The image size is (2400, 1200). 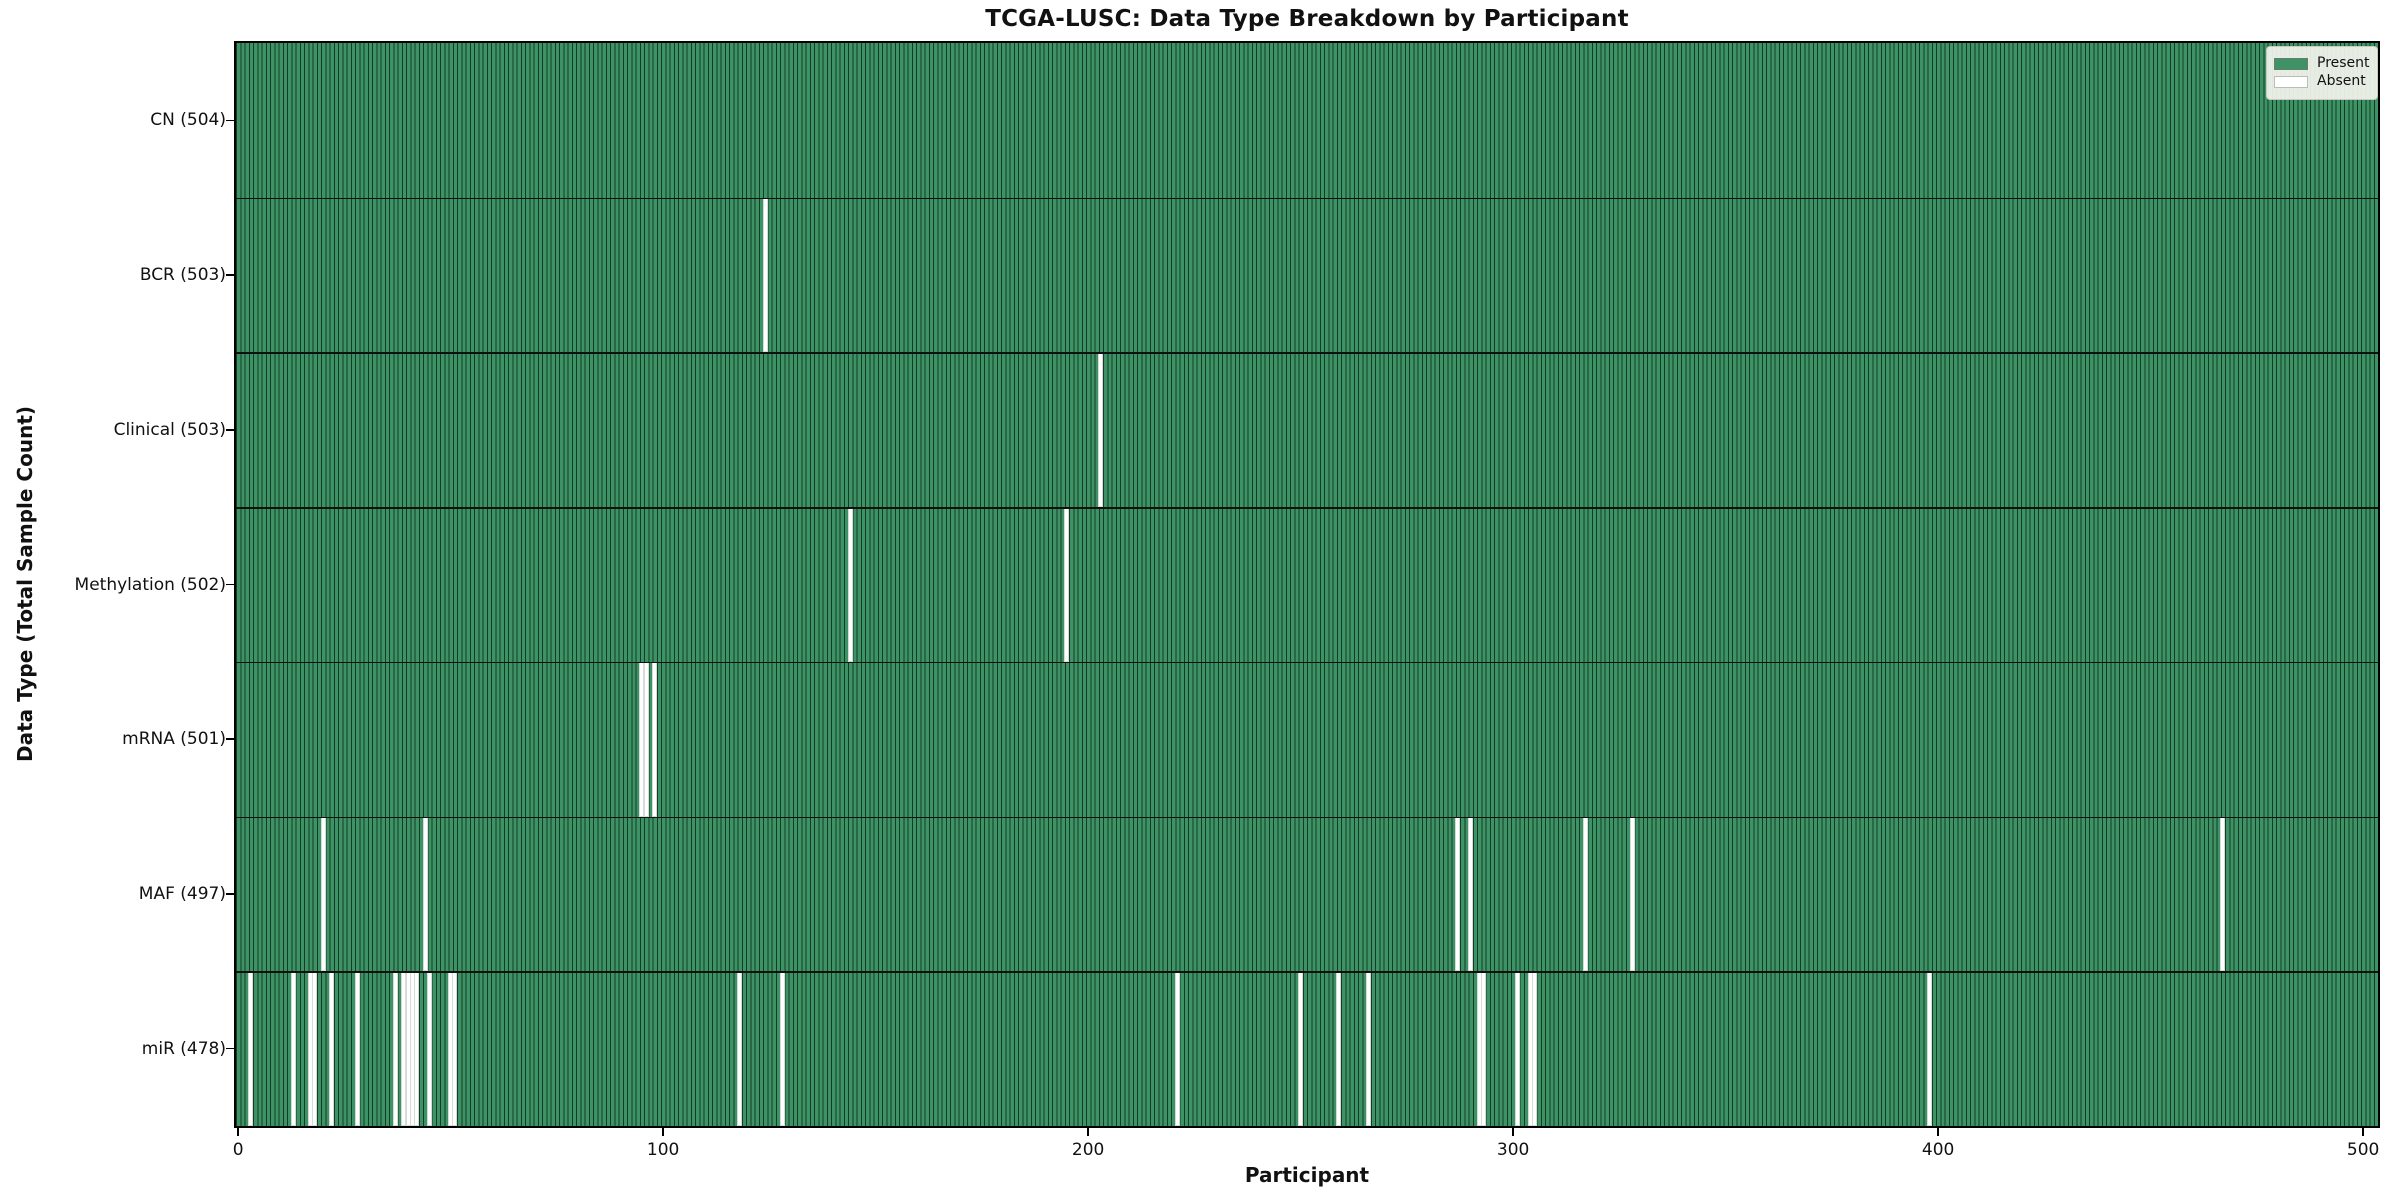 What do you see at coordinates (238, 1150) in the screenshot?
I see `x-tick-label: 0` at bounding box center [238, 1150].